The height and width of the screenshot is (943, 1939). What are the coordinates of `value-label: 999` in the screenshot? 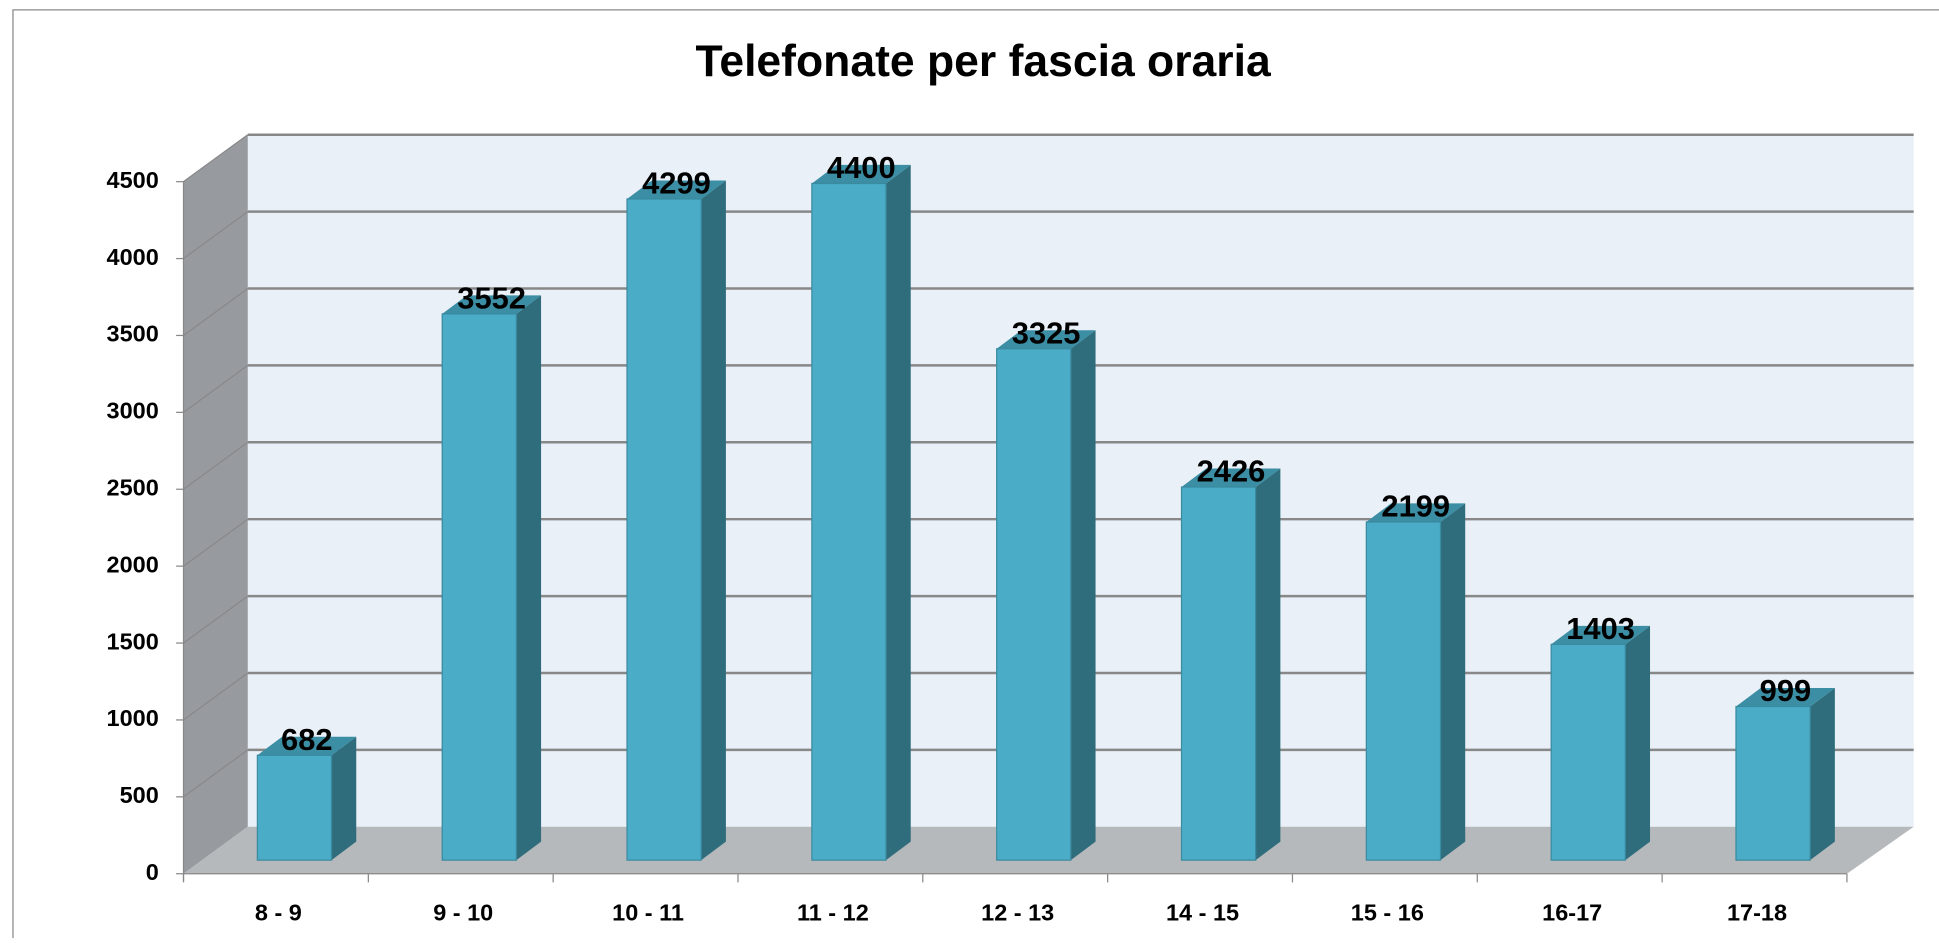 It's located at (1786, 690).